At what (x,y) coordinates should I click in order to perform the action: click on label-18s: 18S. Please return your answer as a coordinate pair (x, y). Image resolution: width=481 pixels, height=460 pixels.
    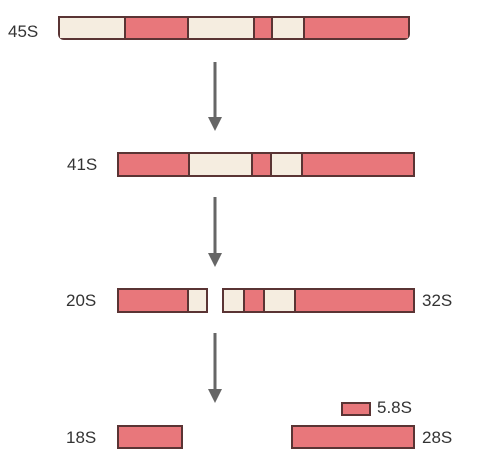
    Looking at the image, I should click on (81, 437).